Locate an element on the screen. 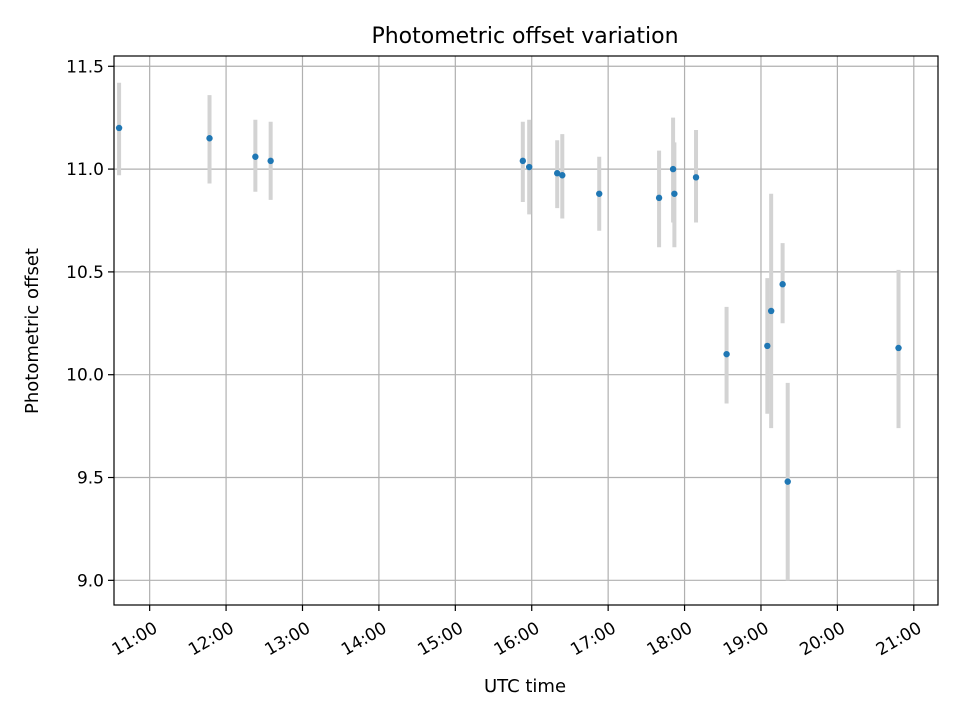  y-tick-label: 11.5 is located at coordinates (85, 67).